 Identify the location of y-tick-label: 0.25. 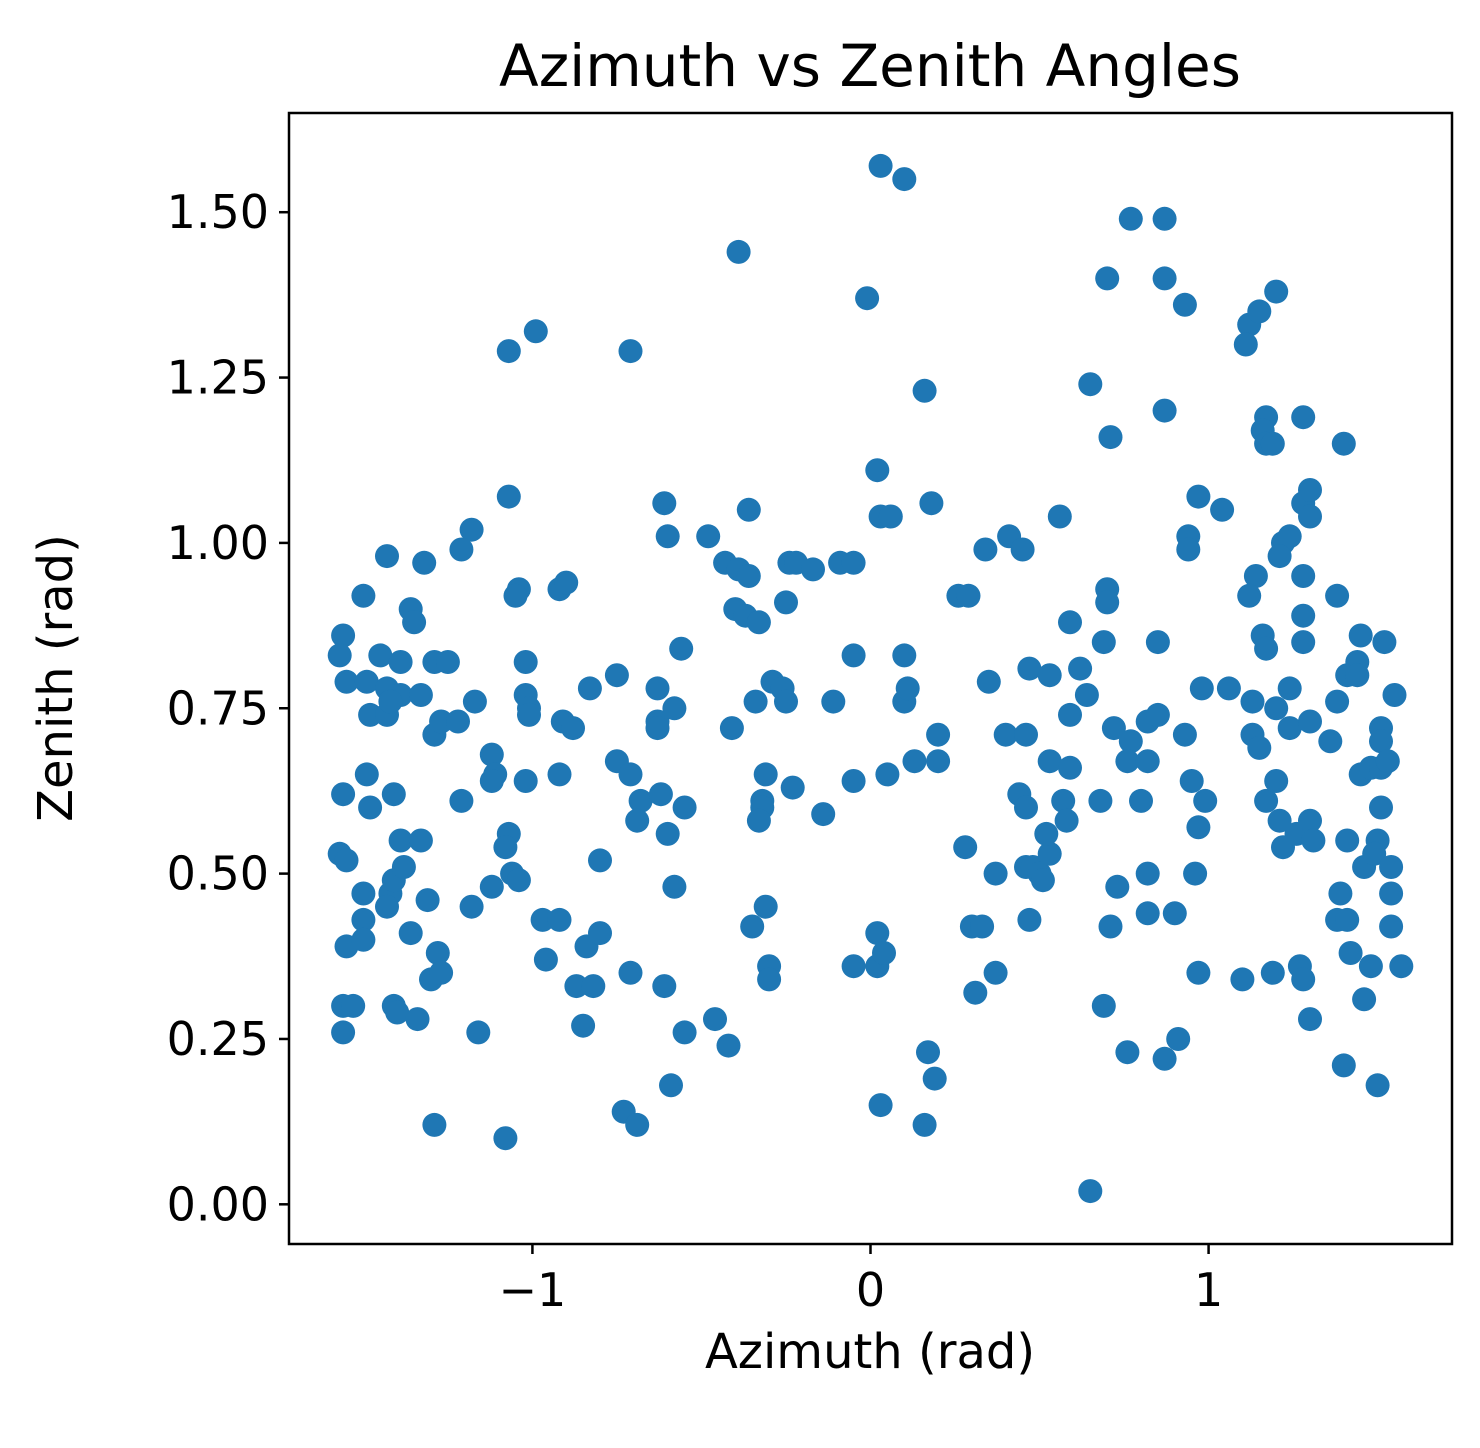
(218, 1039).